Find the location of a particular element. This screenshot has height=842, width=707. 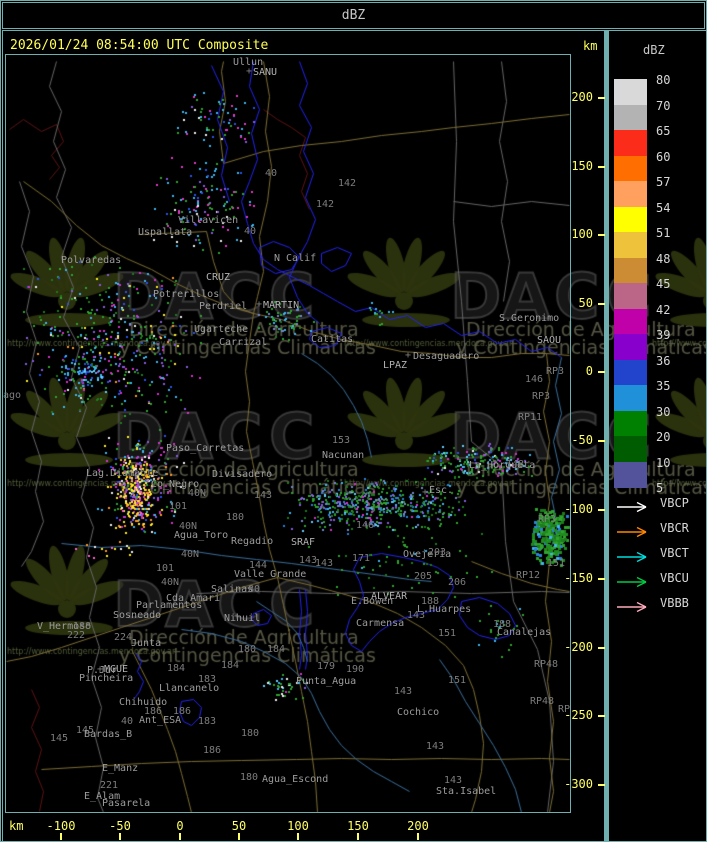

map-label: 190 is located at coordinates (355, 669).